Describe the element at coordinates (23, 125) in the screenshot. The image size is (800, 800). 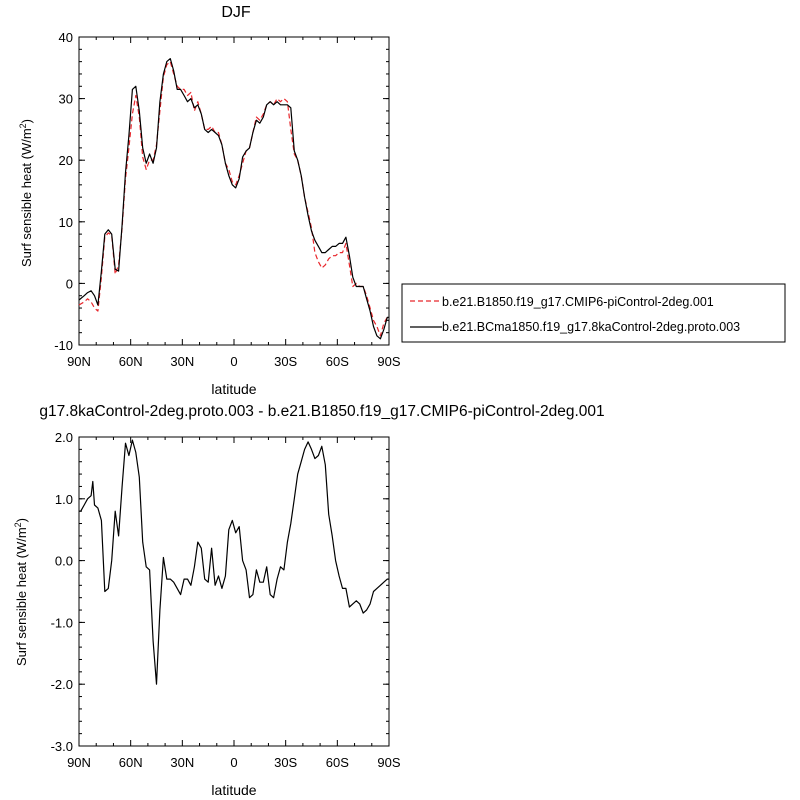
I see `top-y-axis-label-sup: 2` at that location.